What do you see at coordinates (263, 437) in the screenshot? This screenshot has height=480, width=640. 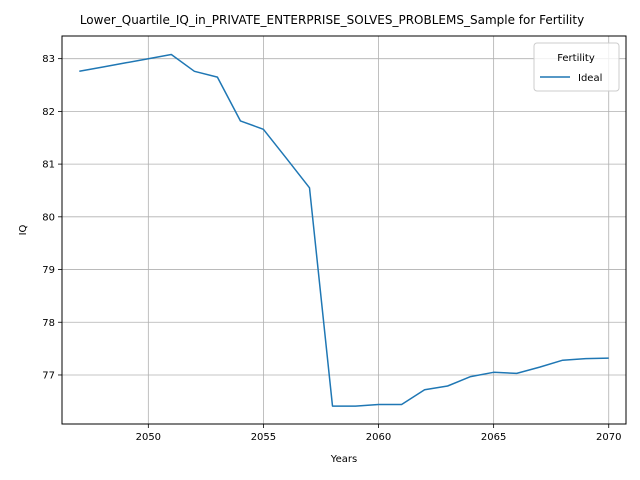 I see `x-tick-label: 2055` at bounding box center [263, 437].